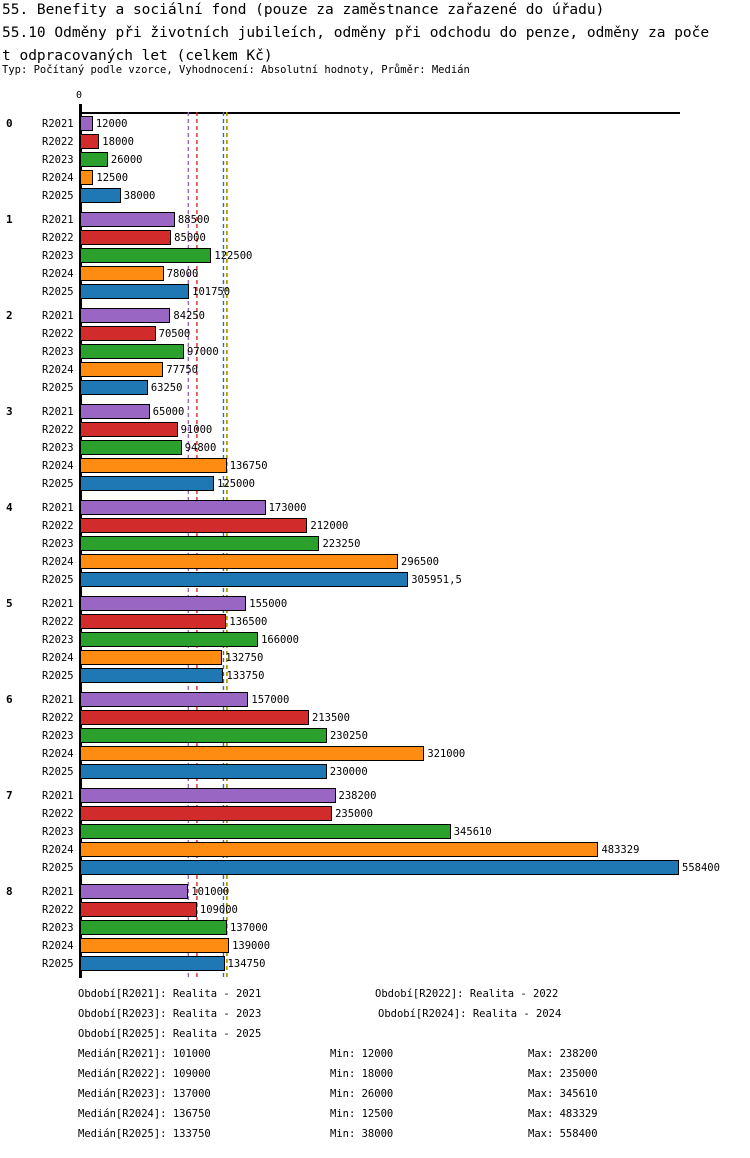 Image resolution: width=750 pixels, height=1158 pixels. I want to click on bar-value-label: 230250, so click(348, 736).